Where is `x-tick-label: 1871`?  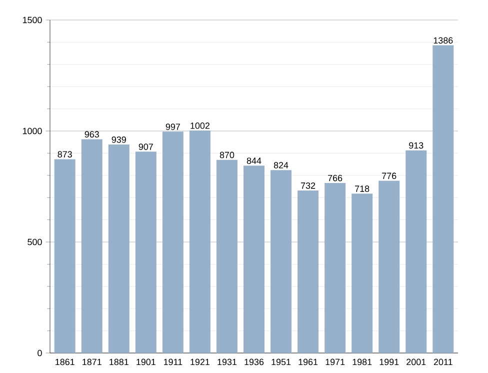 x-tick-label: 1871 is located at coordinates (92, 362).